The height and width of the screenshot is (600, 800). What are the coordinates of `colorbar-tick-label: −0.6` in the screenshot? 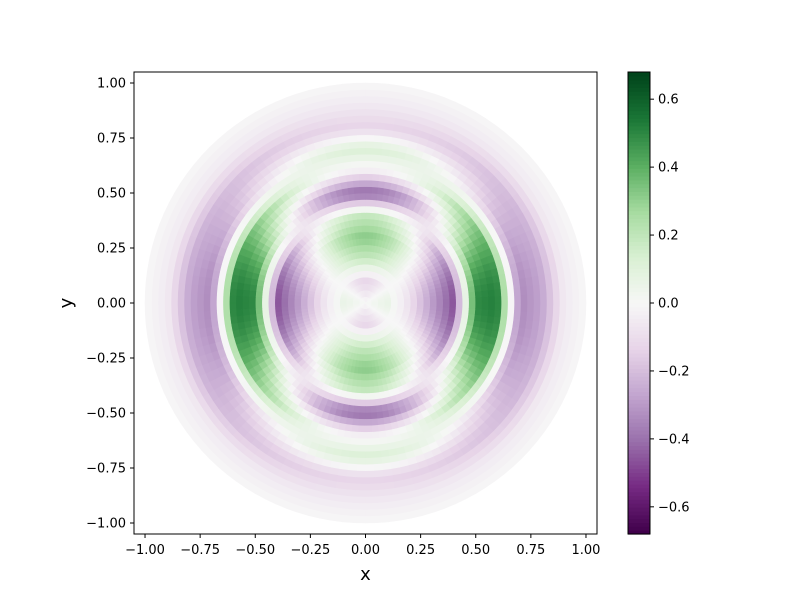 It's located at (674, 507).